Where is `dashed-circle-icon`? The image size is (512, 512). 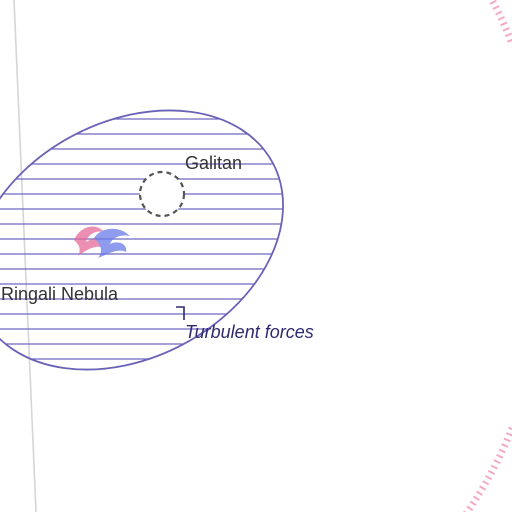
dashed-circle-icon is located at coordinates (162, 194).